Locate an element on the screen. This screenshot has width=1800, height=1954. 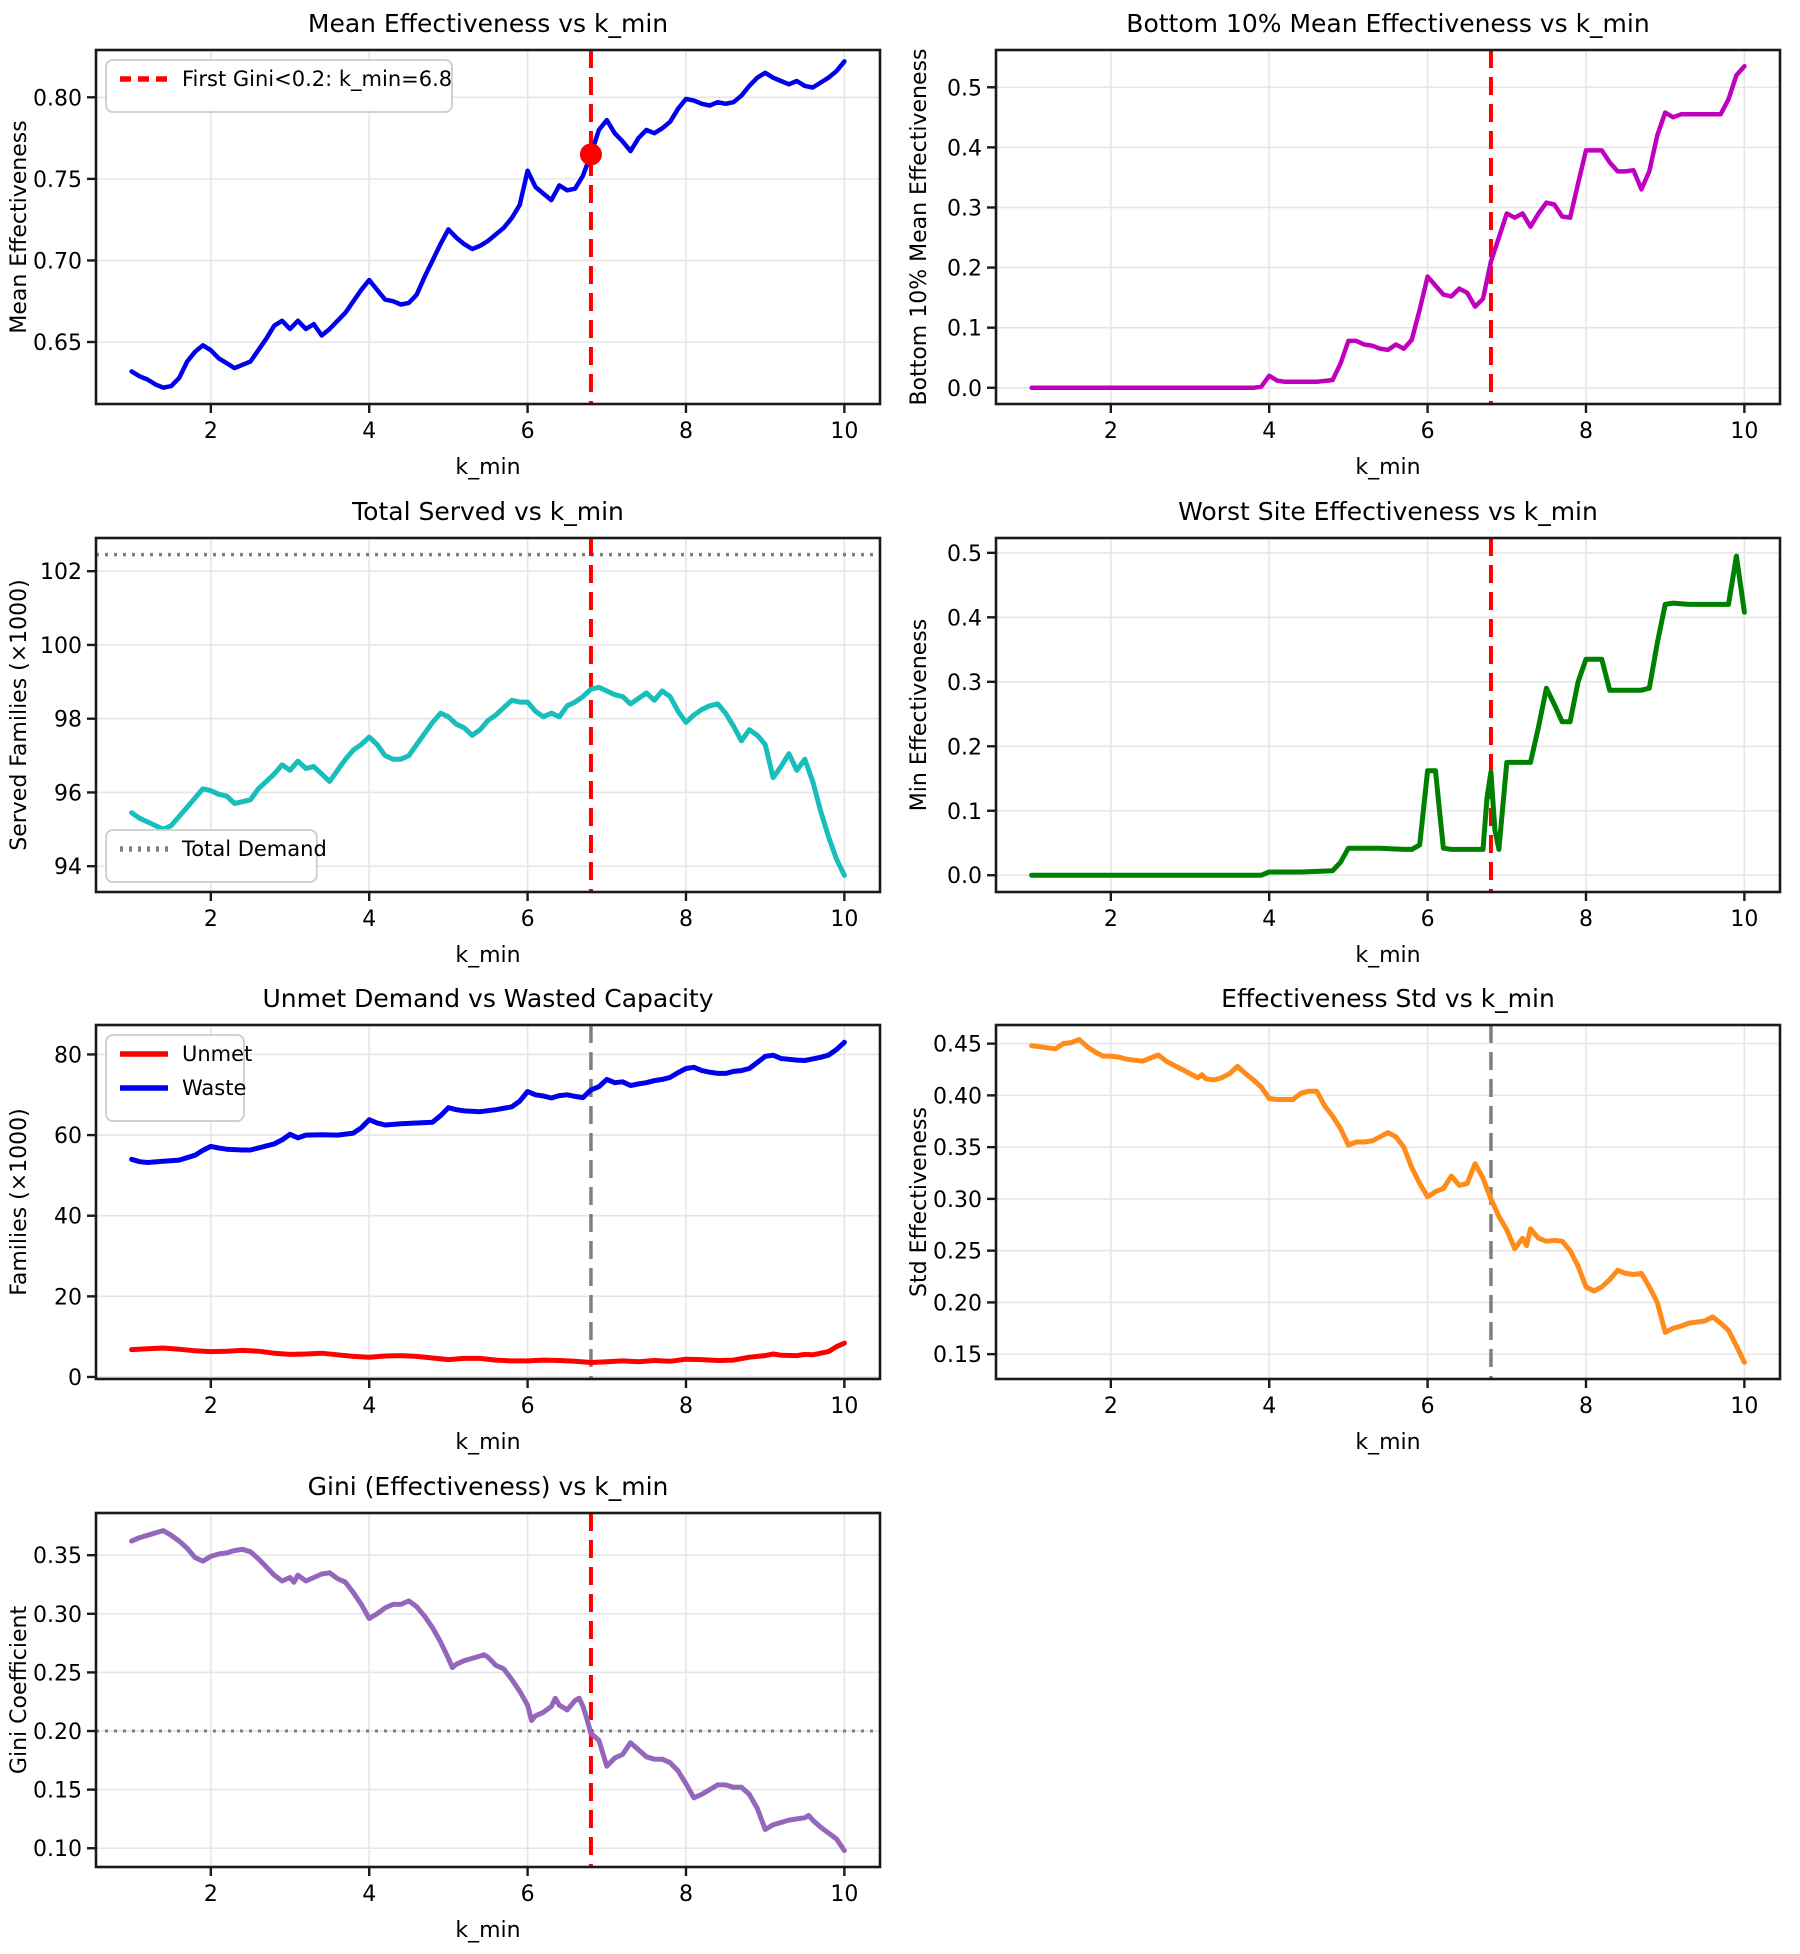
y-tick-label: 40 is located at coordinates (68, 1217).